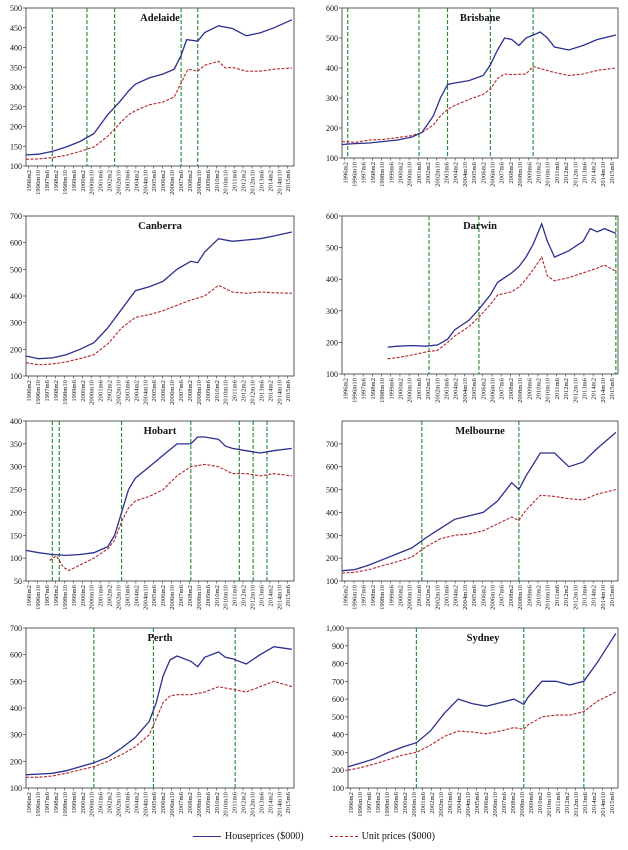 The height and width of the screenshot is (850, 628). What do you see at coordinates (279, 392) in the screenshot?
I see `canberra-x-tick-label: 2014m10` at bounding box center [279, 392].